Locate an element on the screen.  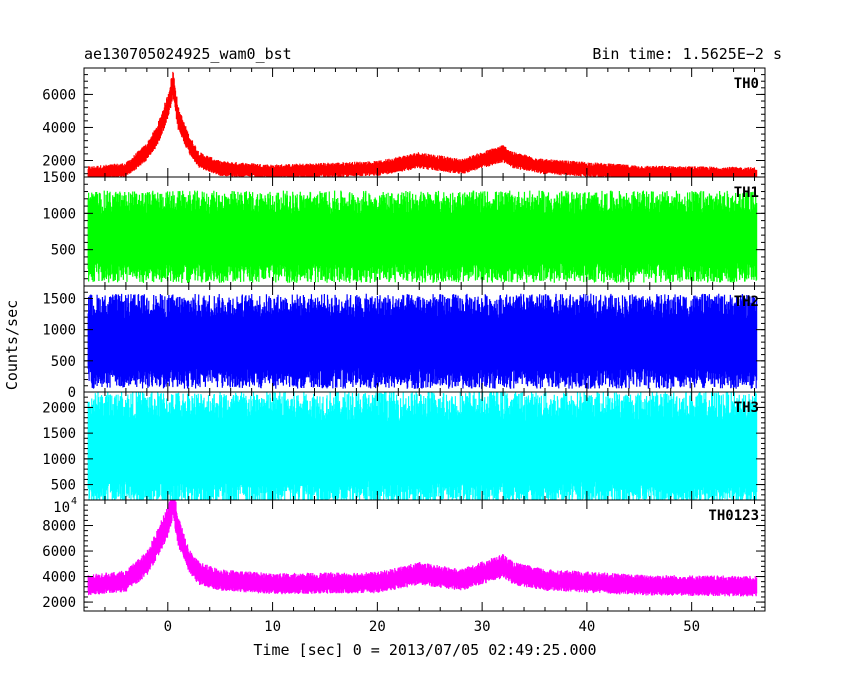
panel-label-th3: TH3 is located at coordinates (746, 408).